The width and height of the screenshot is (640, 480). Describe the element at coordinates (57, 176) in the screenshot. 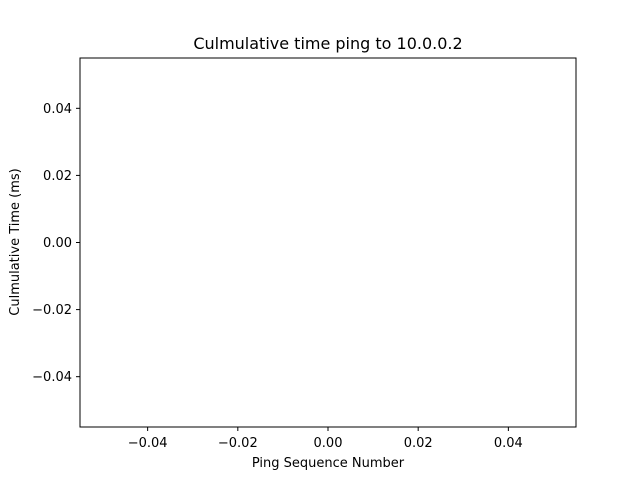

I see `y-tick-label: 0.02` at that location.